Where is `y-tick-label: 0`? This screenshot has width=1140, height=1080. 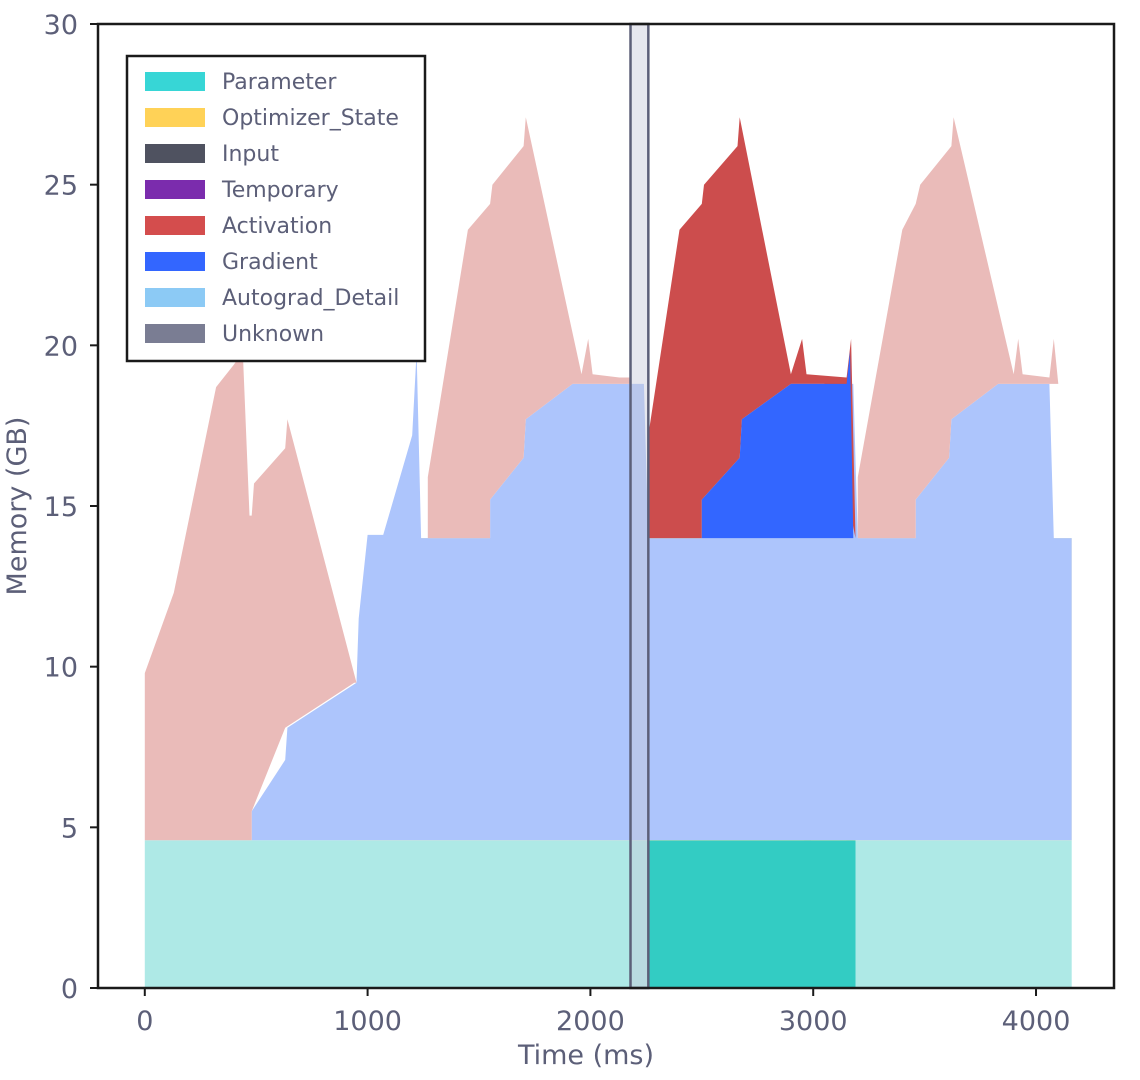 y-tick-label: 0 is located at coordinates (69, 989).